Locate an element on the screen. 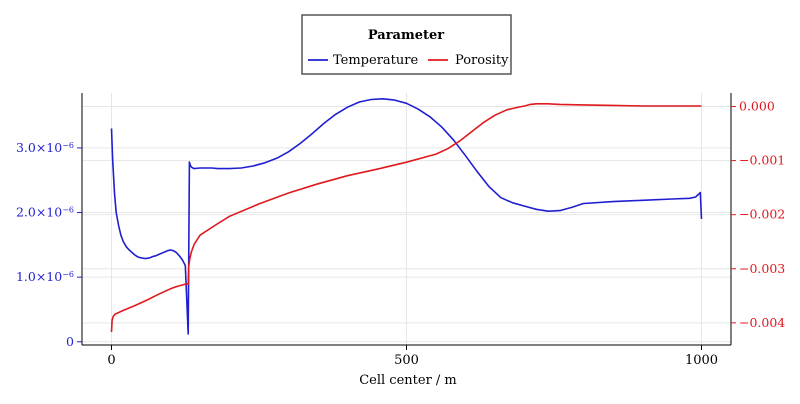  x-tick-label: 500 is located at coordinates (406, 360).